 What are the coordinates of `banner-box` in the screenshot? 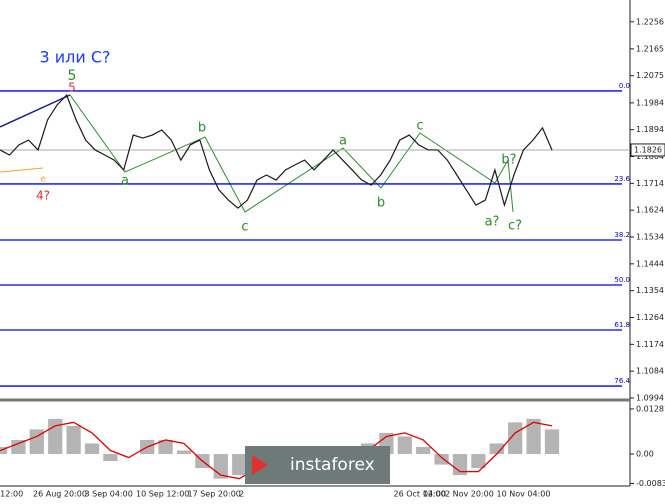 It's located at (317, 465).